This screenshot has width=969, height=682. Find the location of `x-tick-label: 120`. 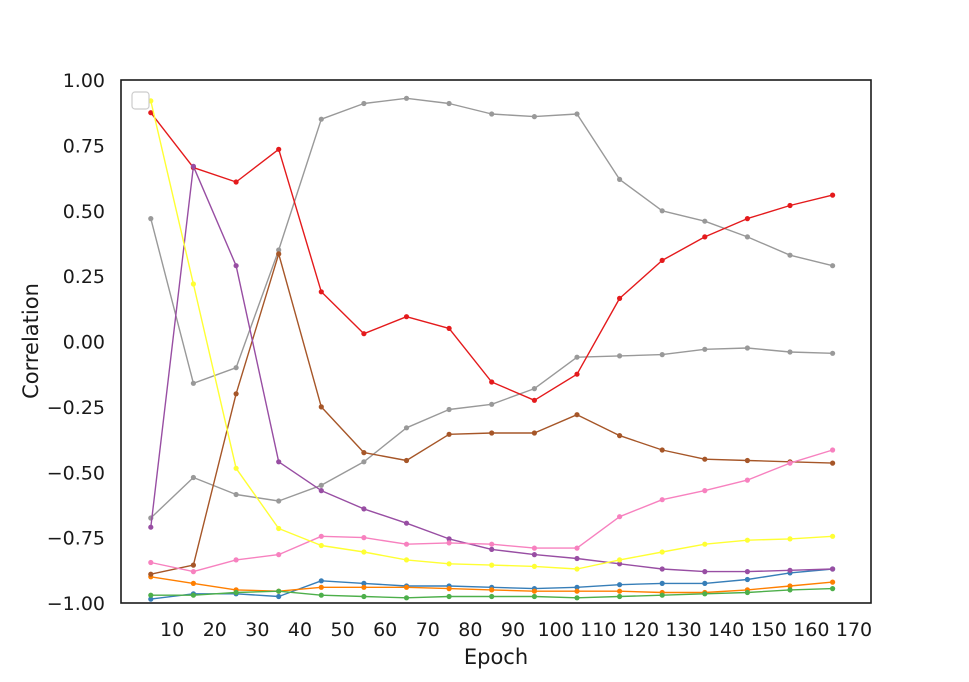

x-tick-label: 120 is located at coordinates (641, 630).